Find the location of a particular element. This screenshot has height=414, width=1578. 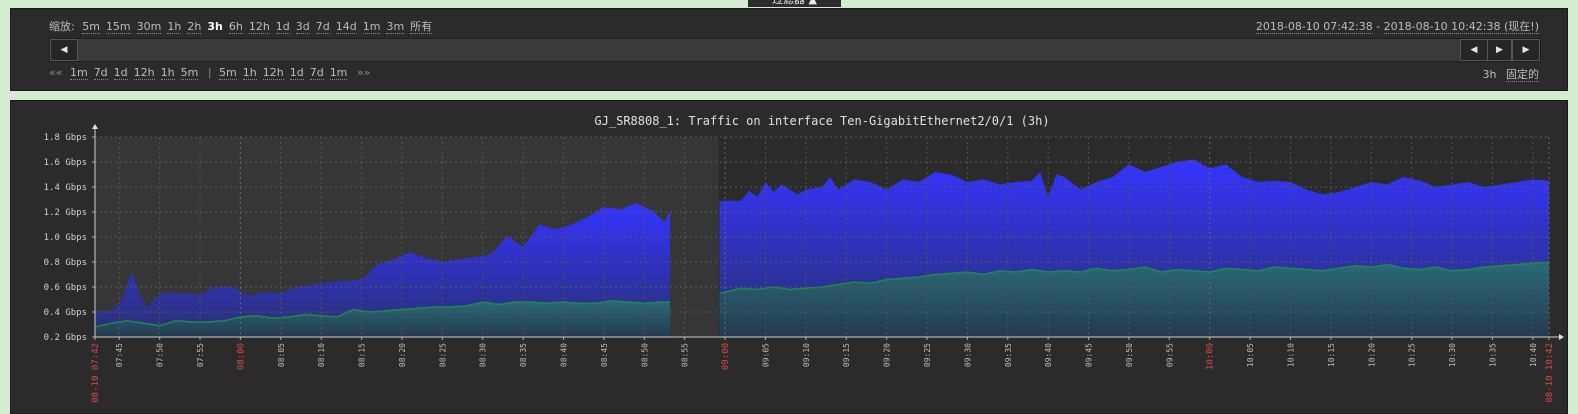

zoom-option: 14d is located at coordinates (346, 27).